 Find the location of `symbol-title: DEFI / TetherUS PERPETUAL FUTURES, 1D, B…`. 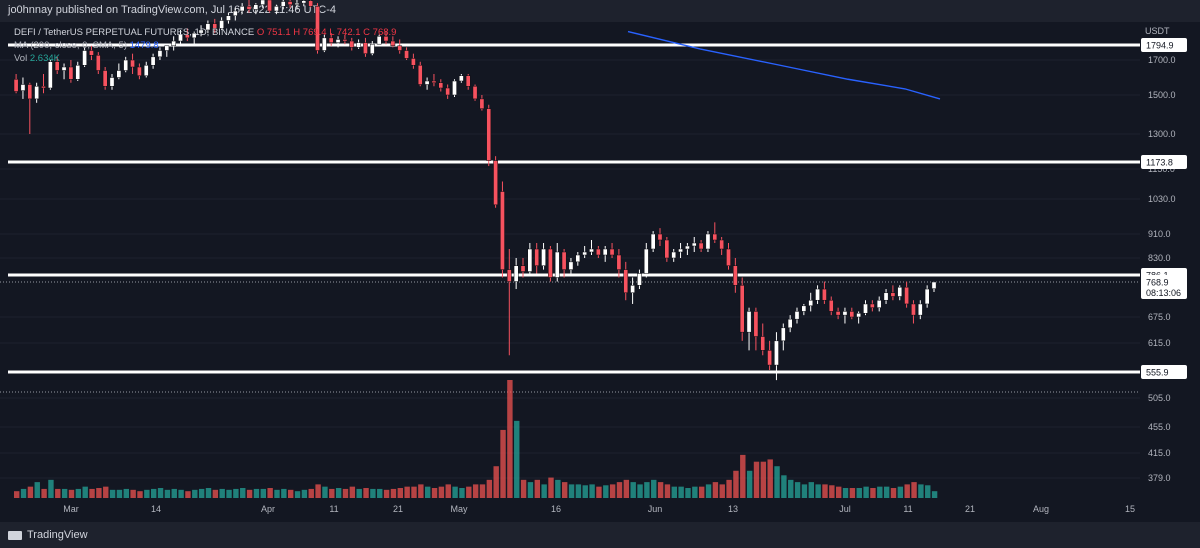

symbol-title: DEFI / TetherUS PERPETUAL FUTURES, 1D, B… is located at coordinates (134, 32).